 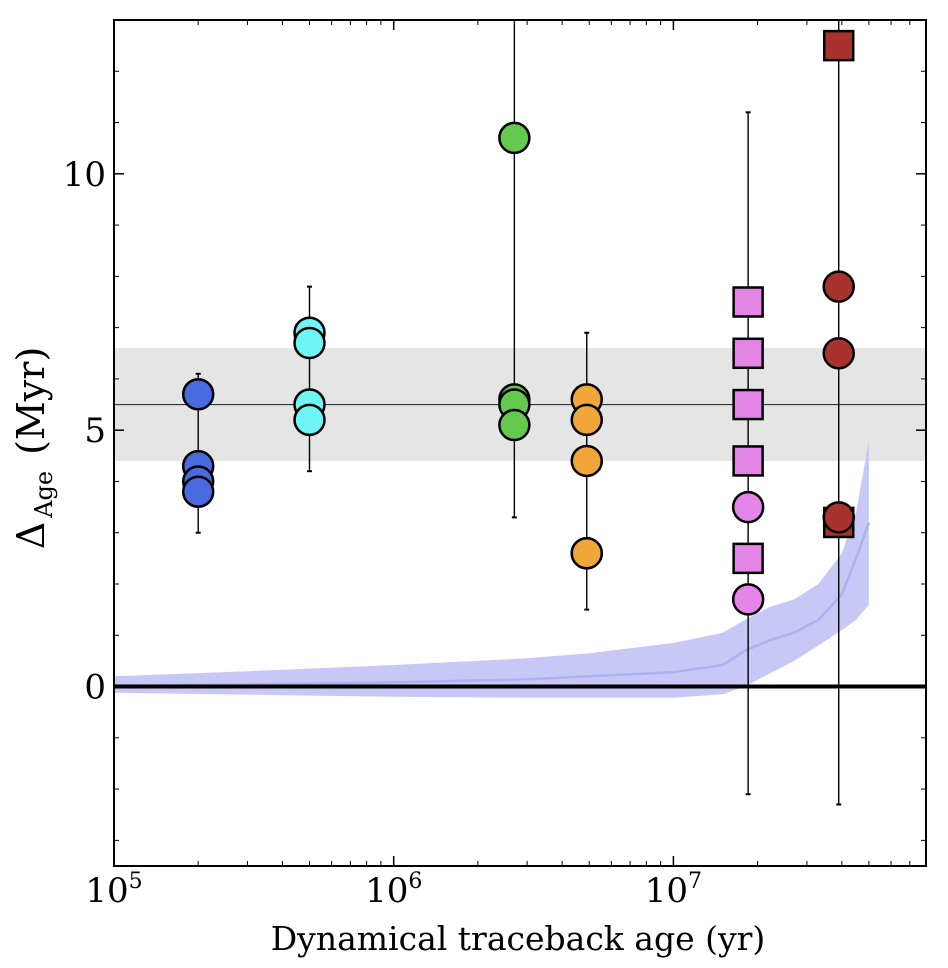 What do you see at coordinates (44, 495) in the screenshot?
I see `y-axis-label-subscript: Age` at bounding box center [44, 495].